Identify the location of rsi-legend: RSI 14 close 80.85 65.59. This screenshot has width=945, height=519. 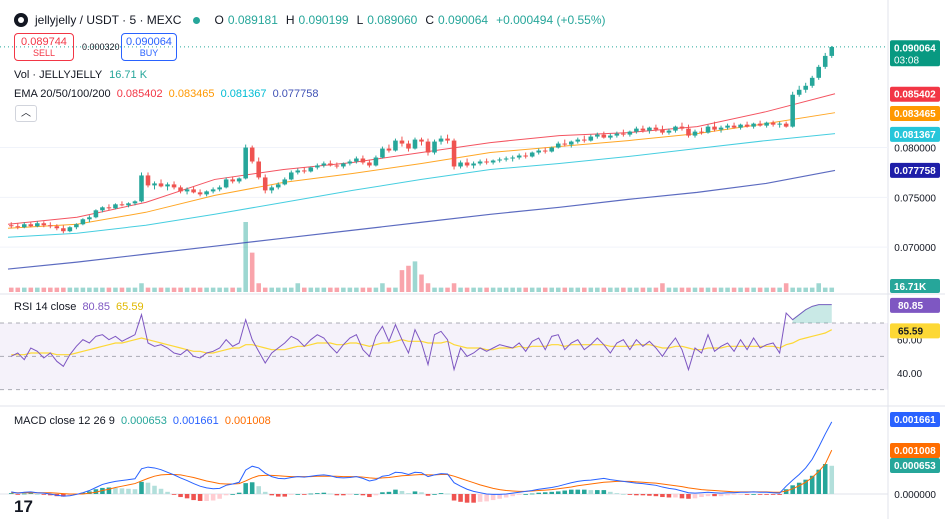
(79, 307).